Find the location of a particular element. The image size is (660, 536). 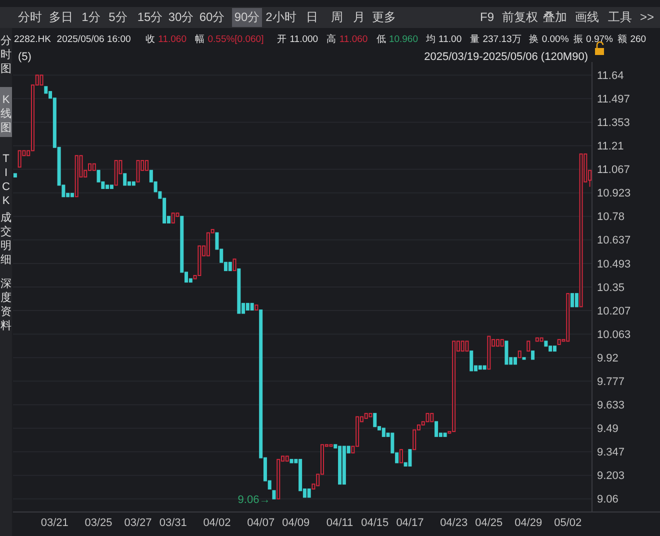

x-tick-label: 04/25 is located at coordinates (489, 523).